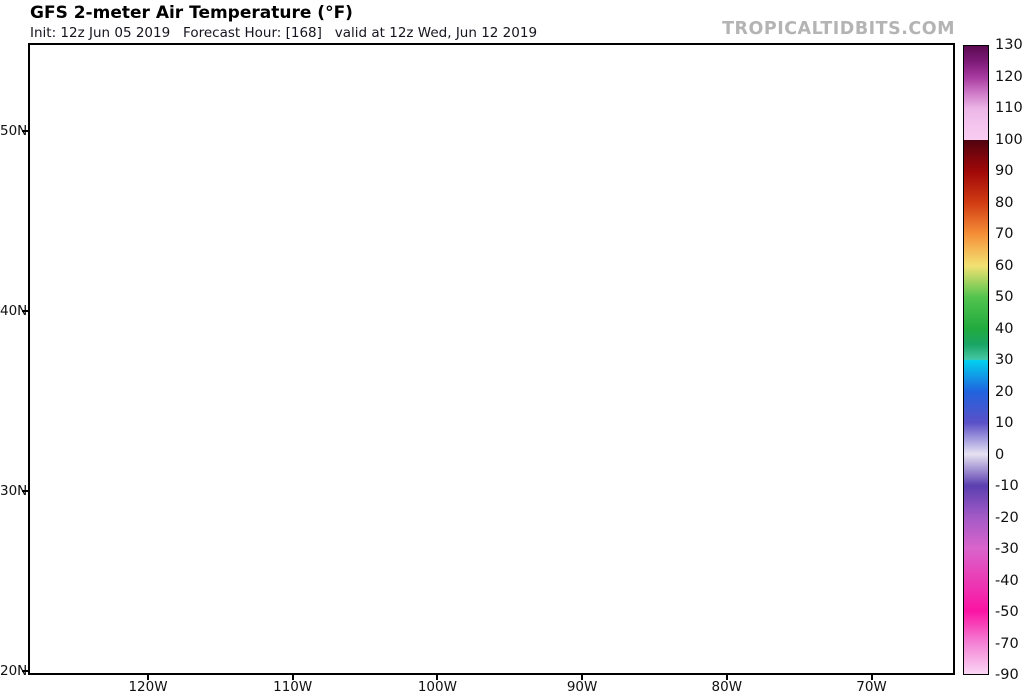 Image resolution: width=1024 pixels, height=696 pixels. Describe the element at coordinates (14, 671) in the screenshot. I see `lat-tick-label: 20N` at that location.